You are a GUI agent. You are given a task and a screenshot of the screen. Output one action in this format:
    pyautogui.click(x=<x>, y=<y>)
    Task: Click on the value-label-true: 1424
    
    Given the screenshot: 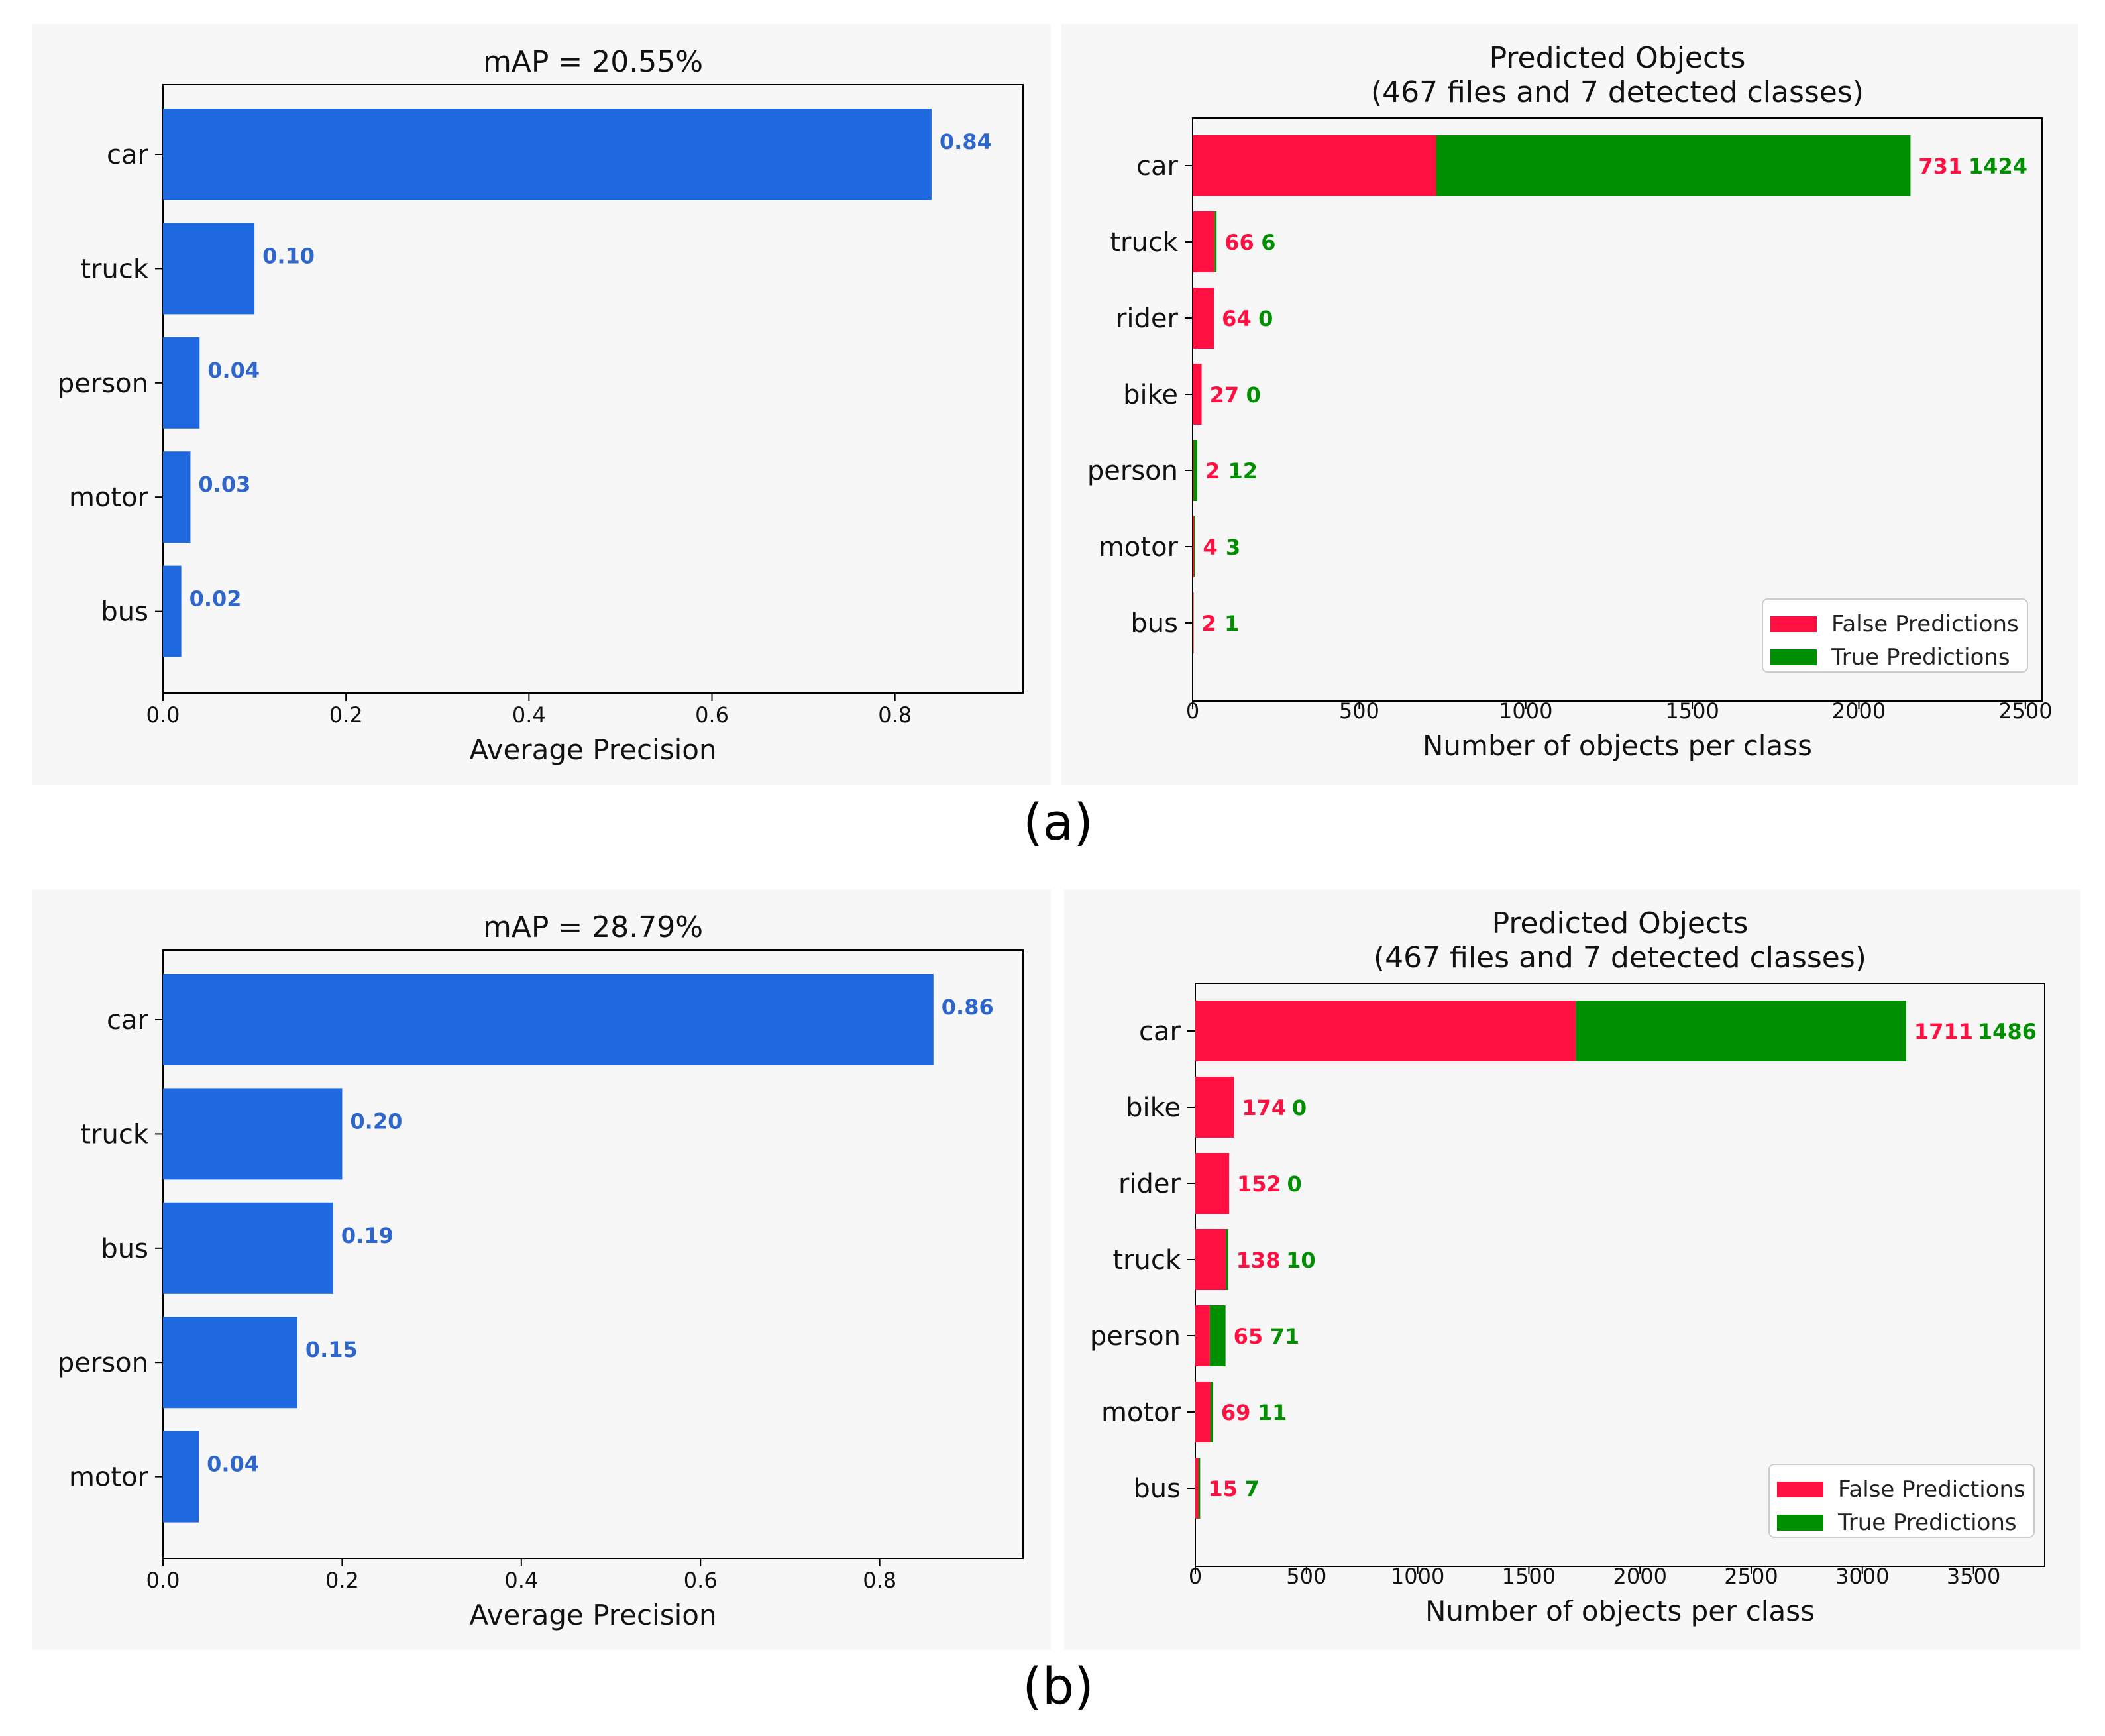 What is the action you would take?
    pyautogui.click(x=1998, y=166)
    